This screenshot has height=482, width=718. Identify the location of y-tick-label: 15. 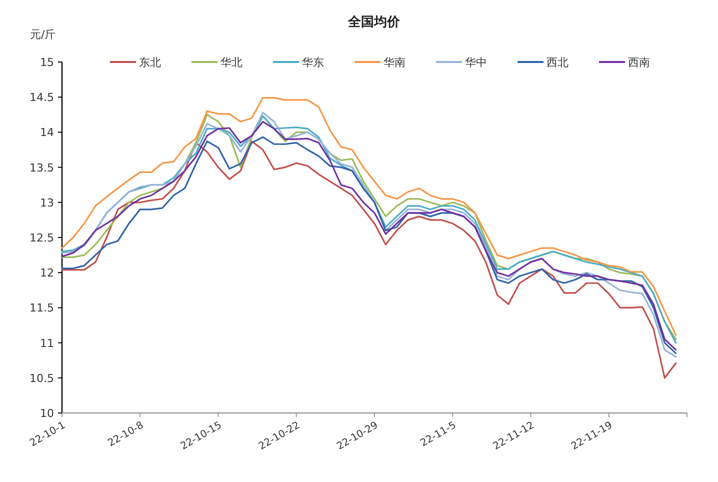
(47, 62).